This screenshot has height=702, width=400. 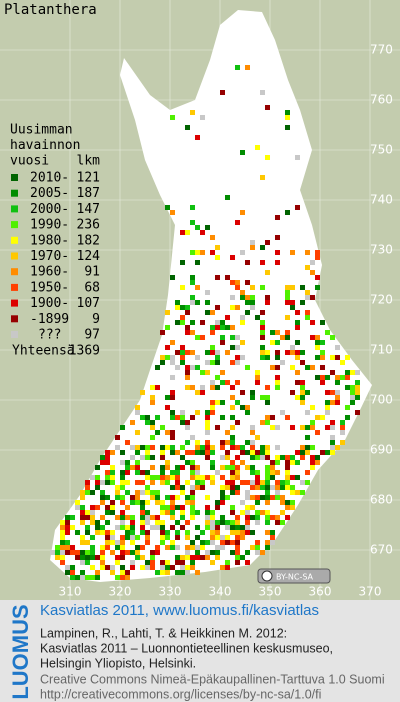 I want to click on y-tick-label: 690, so click(x=381, y=450).